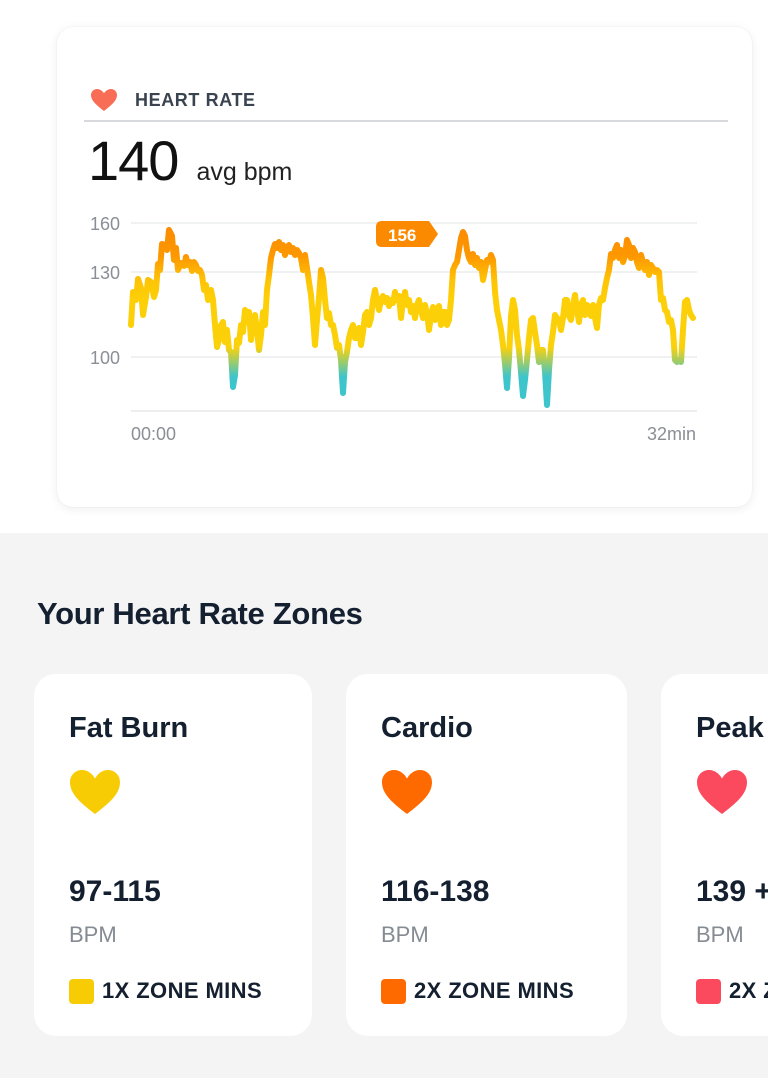 Image resolution: width=768 pixels, height=1085 pixels. Describe the element at coordinates (714, 855) in the screenshot. I see `zone-card-peak: Peak 139 + BPM 2X ZONE MINS` at that location.